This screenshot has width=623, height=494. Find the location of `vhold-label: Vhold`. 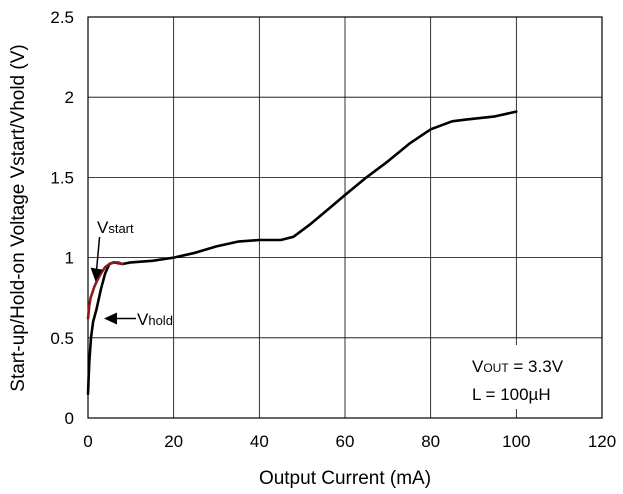

vhold-label: Vhold is located at coordinates (155, 319).